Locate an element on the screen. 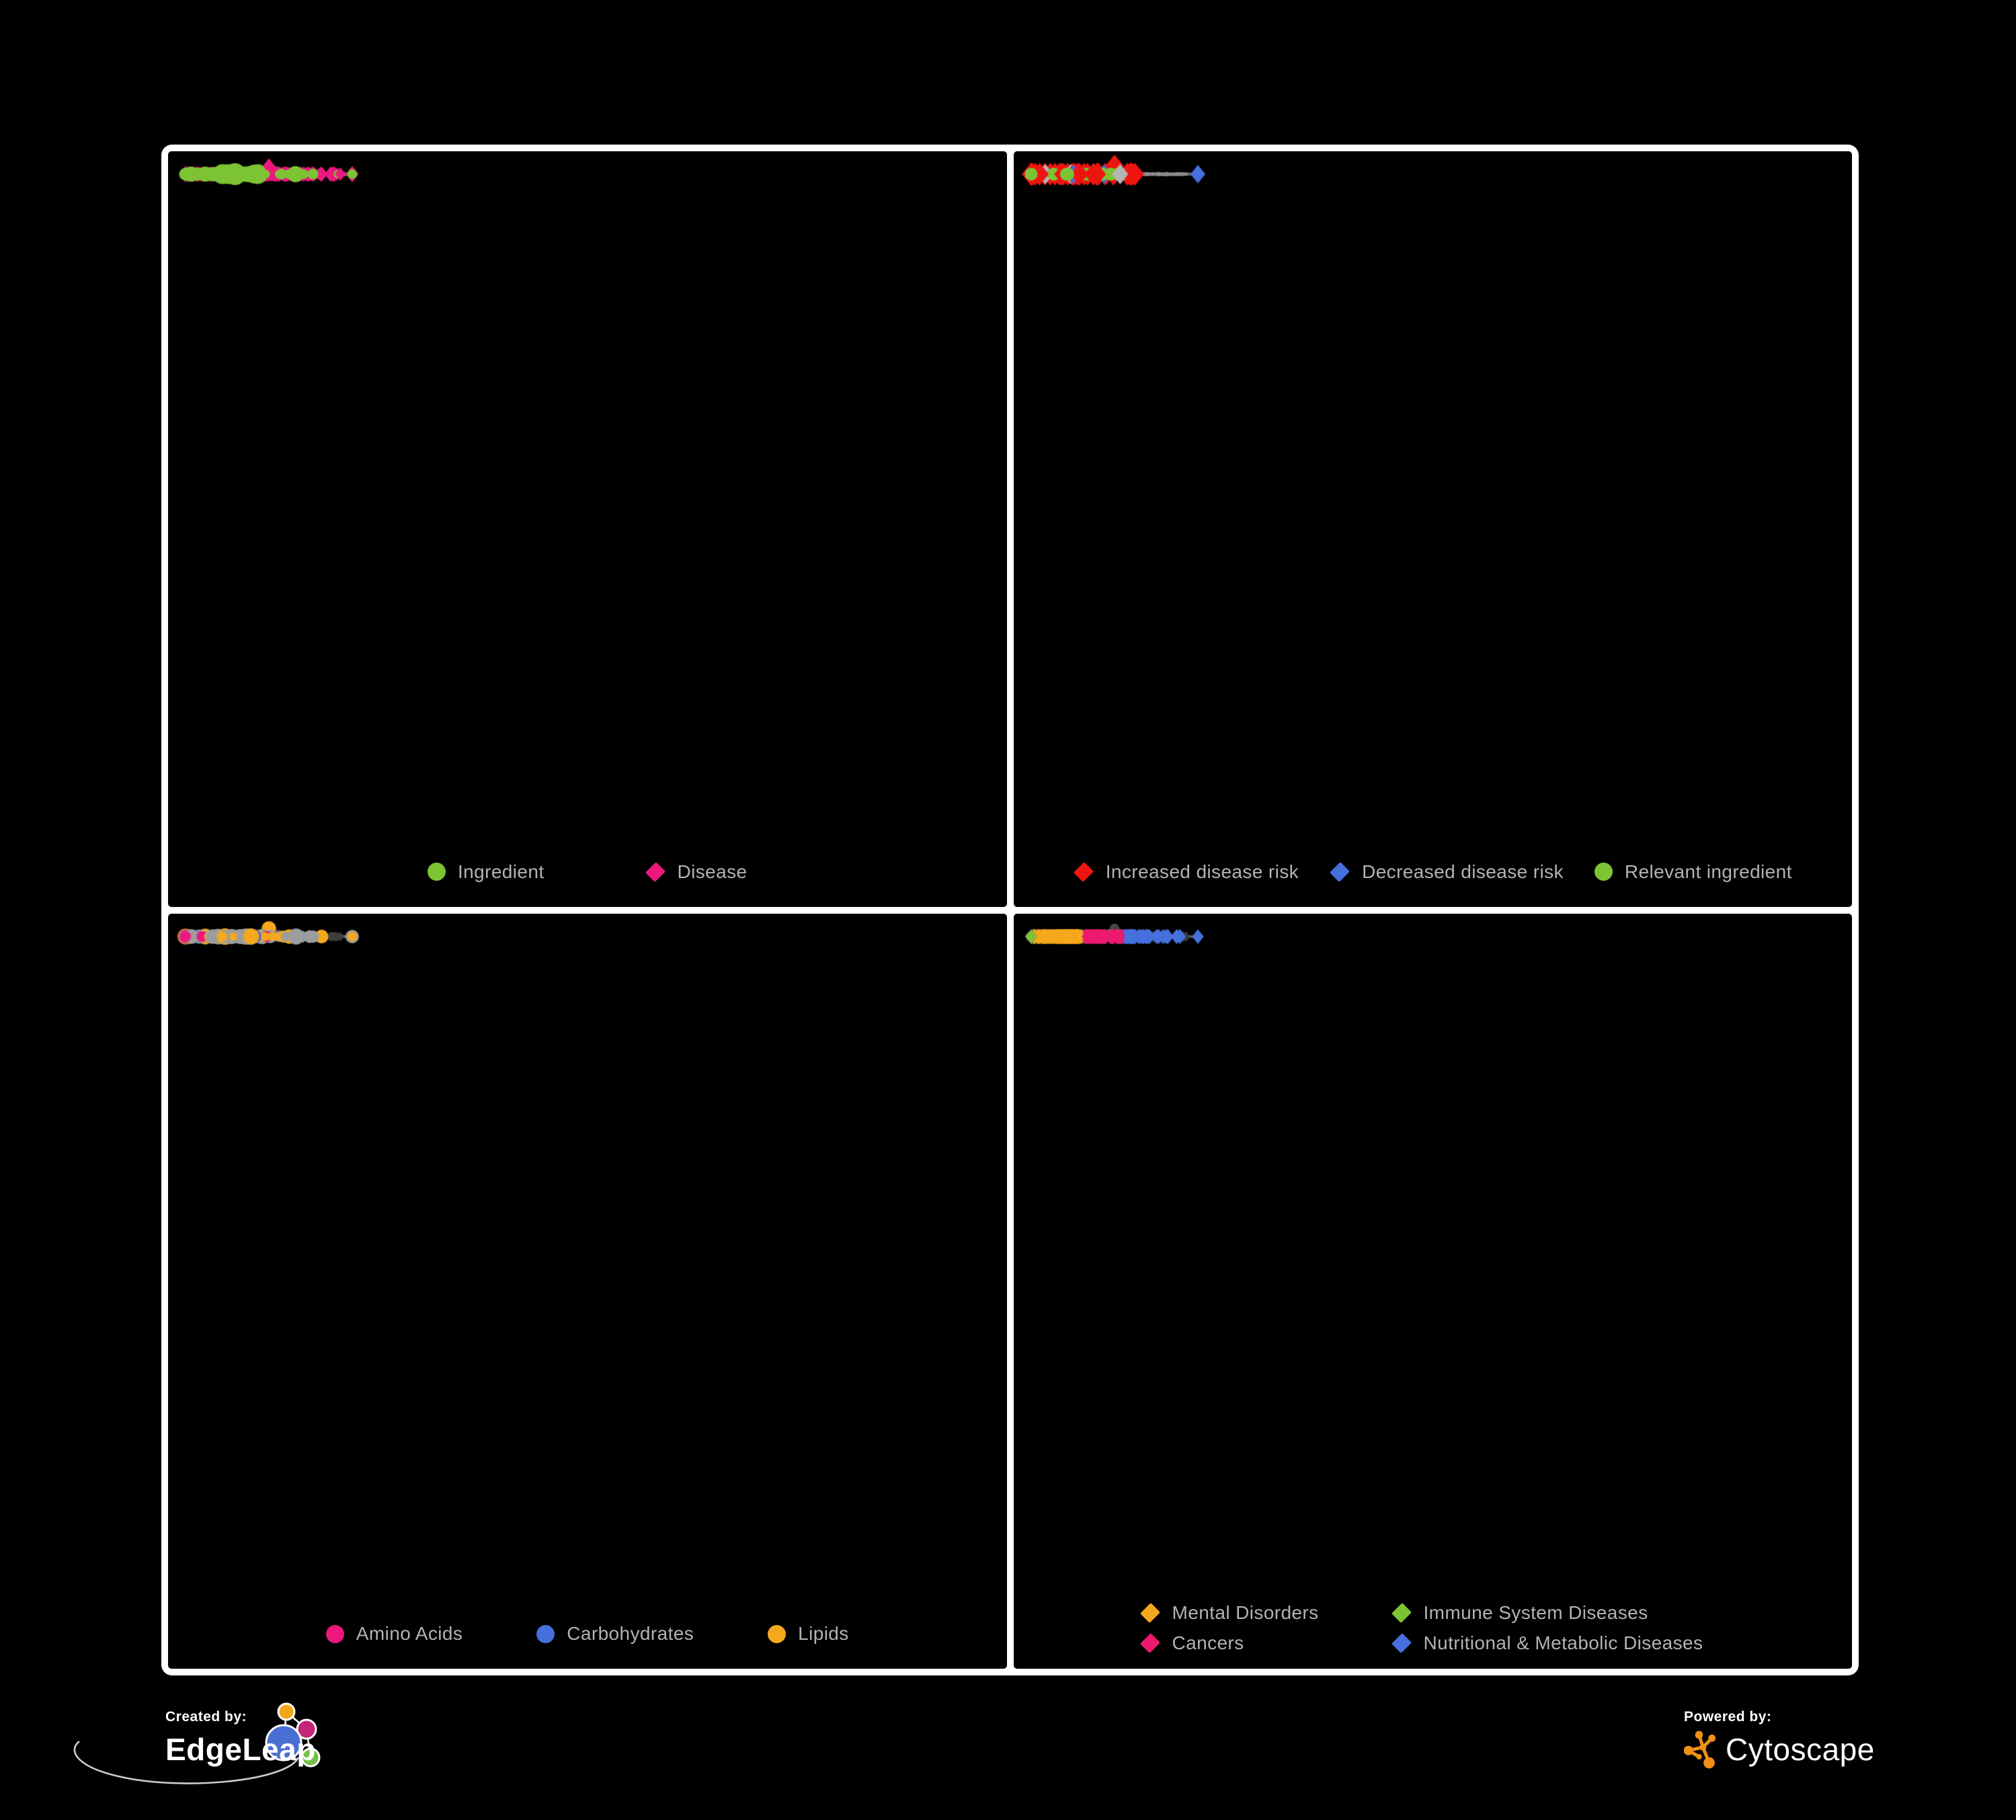  ingredient-circle-icon is located at coordinates (436, 872).